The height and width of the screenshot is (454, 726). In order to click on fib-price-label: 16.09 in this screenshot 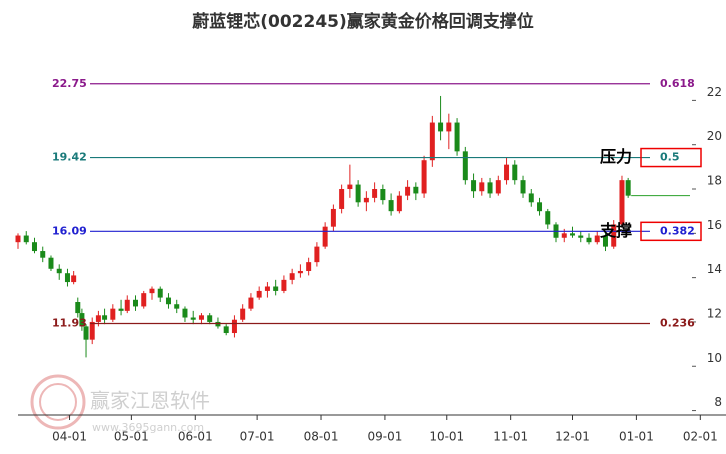, I will do `click(69, 230)`.